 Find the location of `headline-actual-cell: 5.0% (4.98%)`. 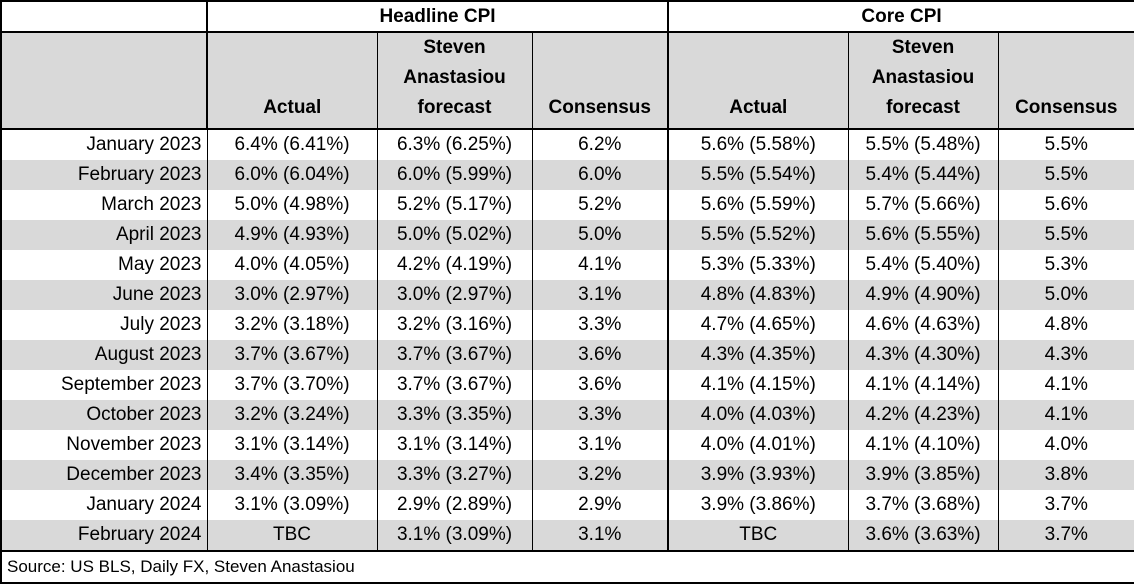

headline-actual-cell: 5.0% (4.98%) is located at coordinates (291, 205).